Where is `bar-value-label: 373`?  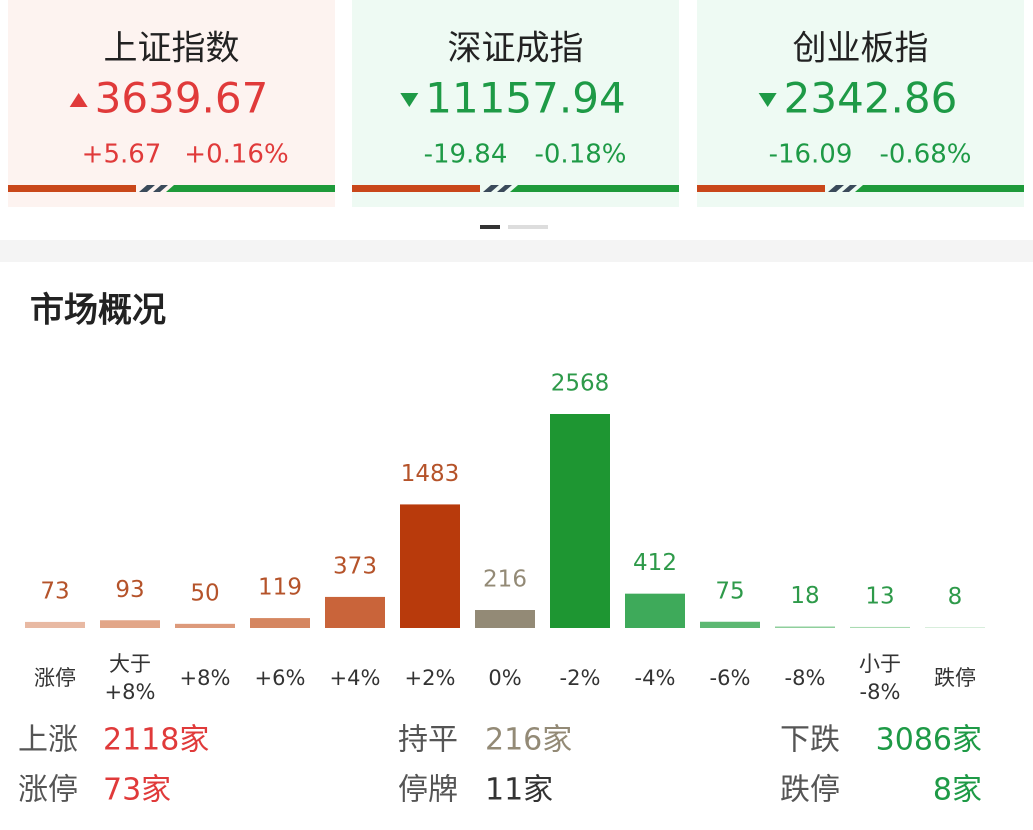 bar-value-label: 373 is located at coordinates (355, 566).